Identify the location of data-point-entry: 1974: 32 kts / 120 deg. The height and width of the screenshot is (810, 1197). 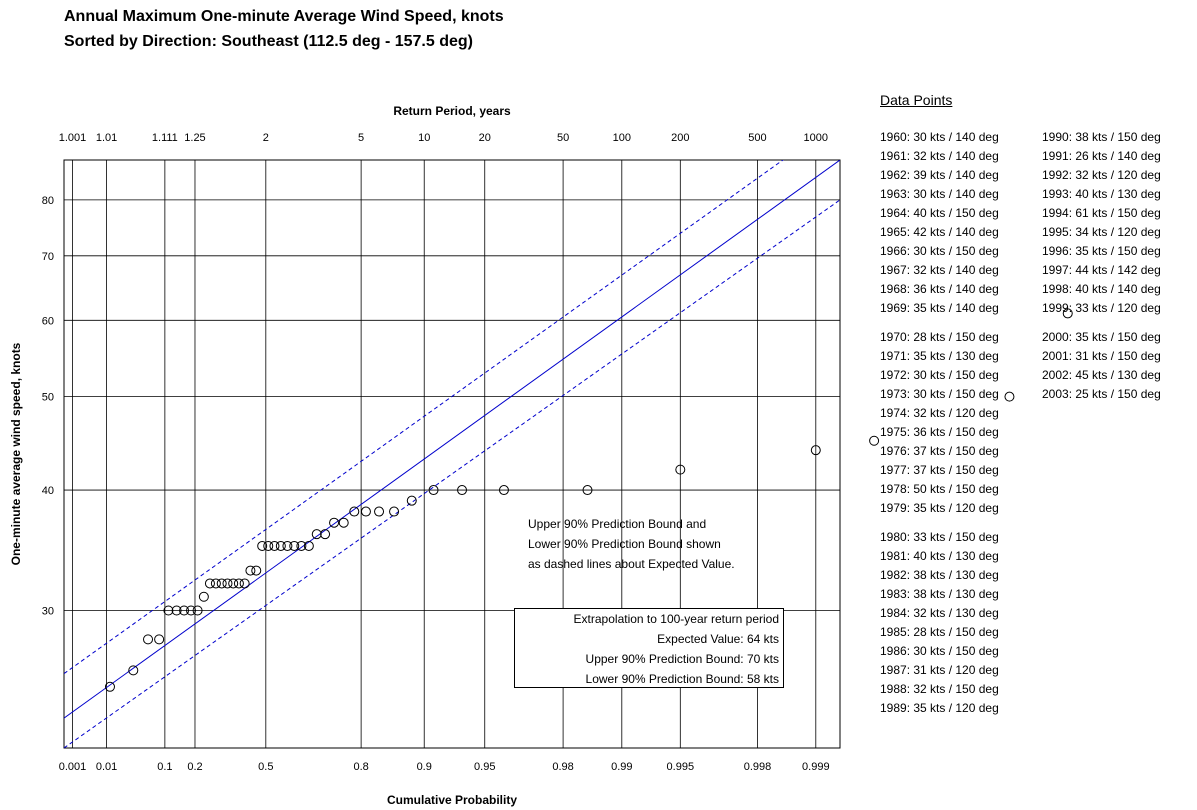
(939, 413).